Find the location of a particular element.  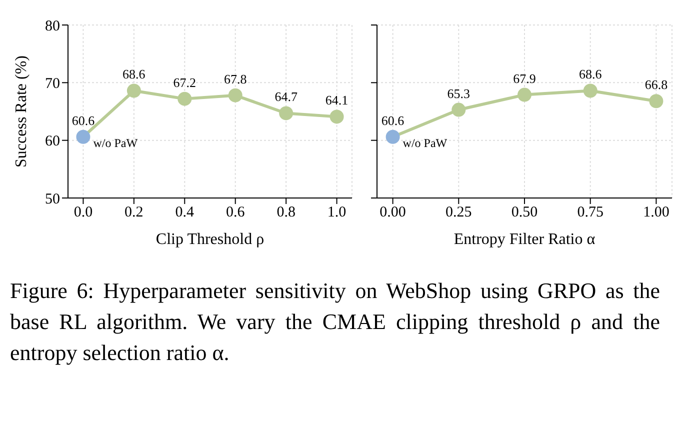

data-label: 64.7 is located at coordinates (286, 96).